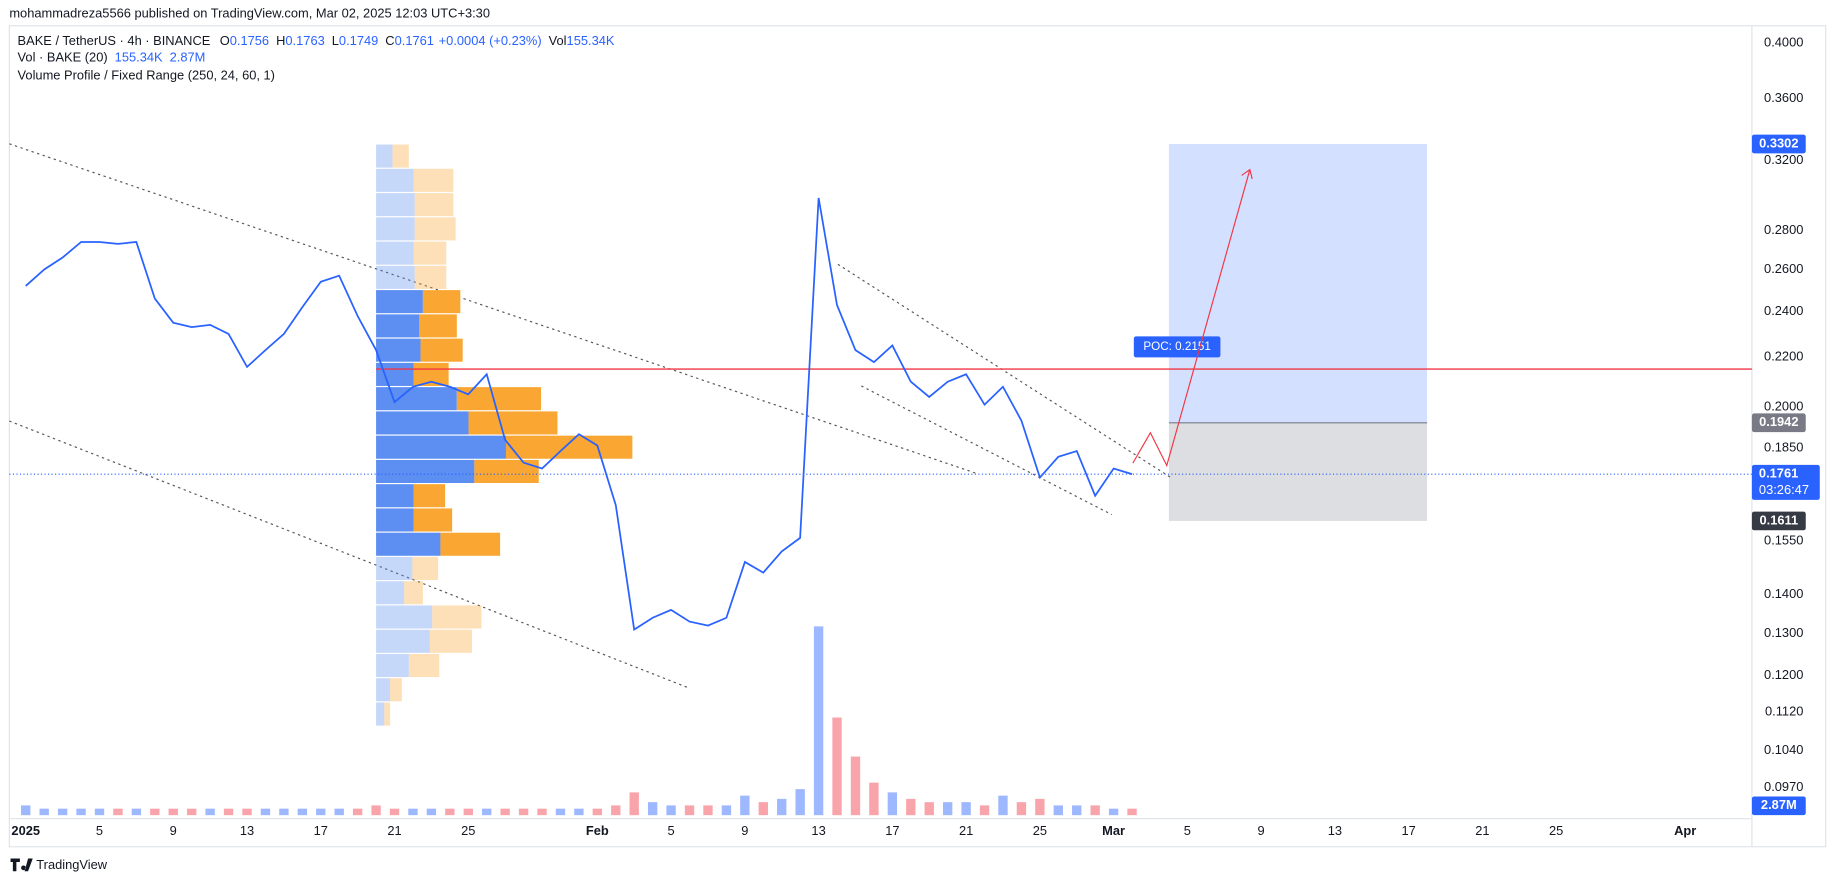  What do you see at coordinates (1779, 519) in the screenshot?
I see `stop-label: 0.1611` at bounding box center [1779, 519].